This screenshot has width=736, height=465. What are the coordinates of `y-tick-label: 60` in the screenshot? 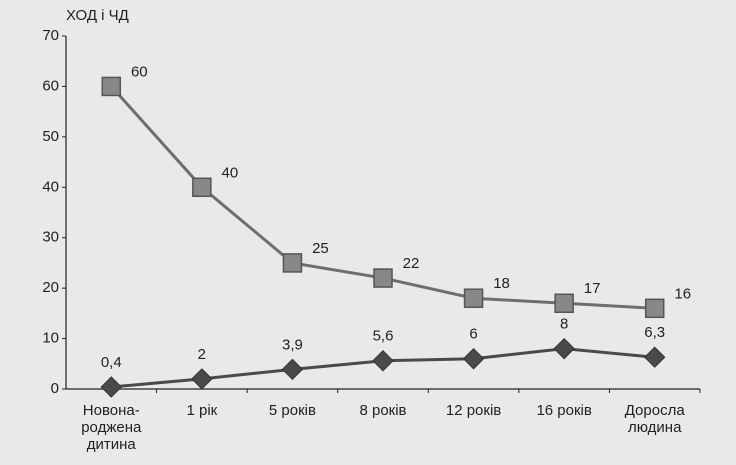 It's located at (50, 85).